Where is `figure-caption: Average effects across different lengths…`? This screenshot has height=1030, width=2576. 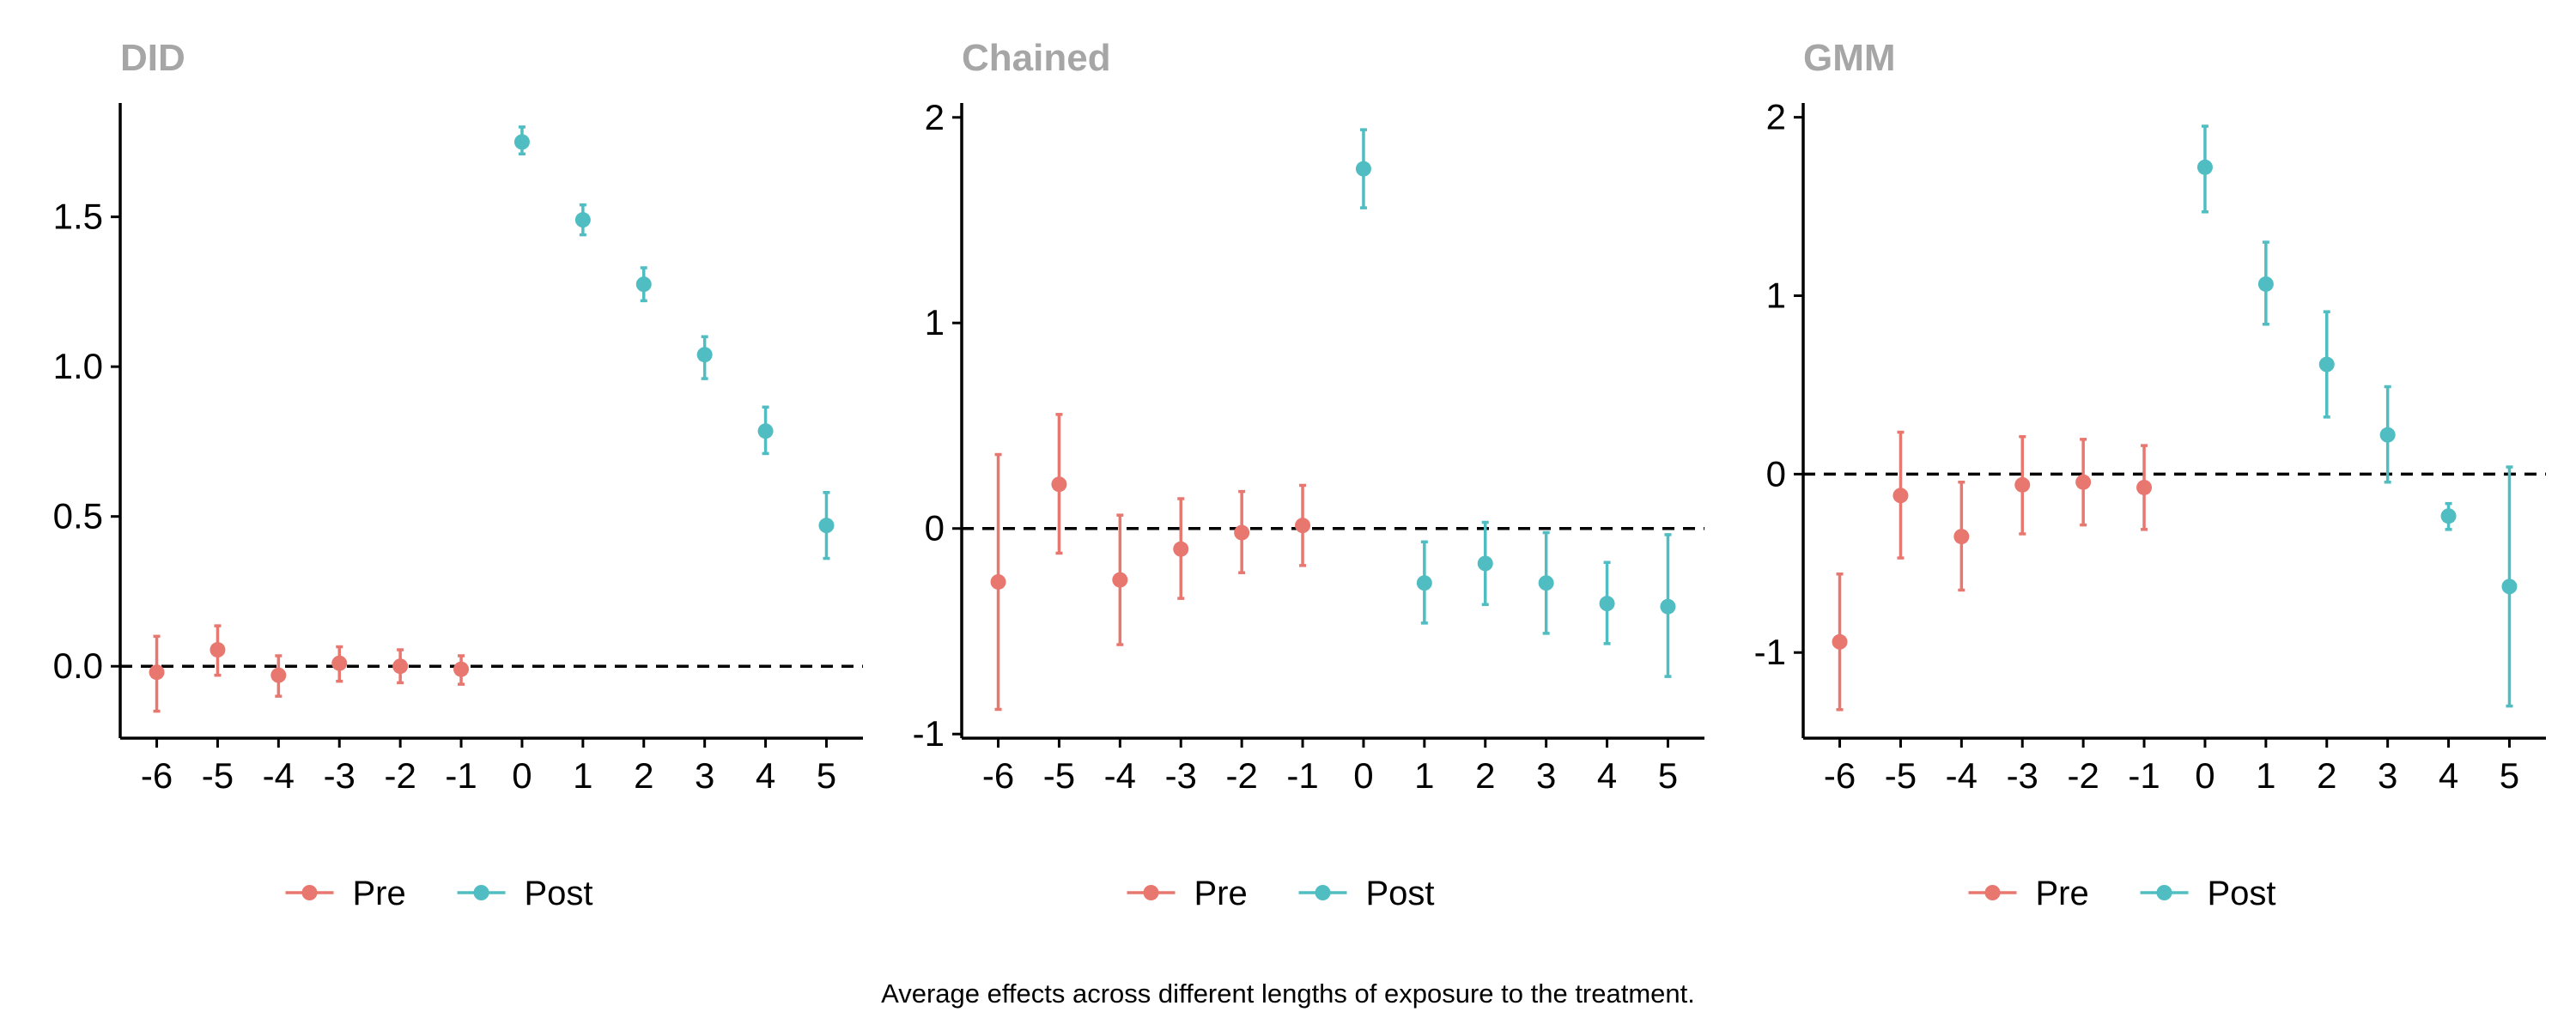
figure-caption: Average effects across different lengths… is located at coordinates (1288, 993).